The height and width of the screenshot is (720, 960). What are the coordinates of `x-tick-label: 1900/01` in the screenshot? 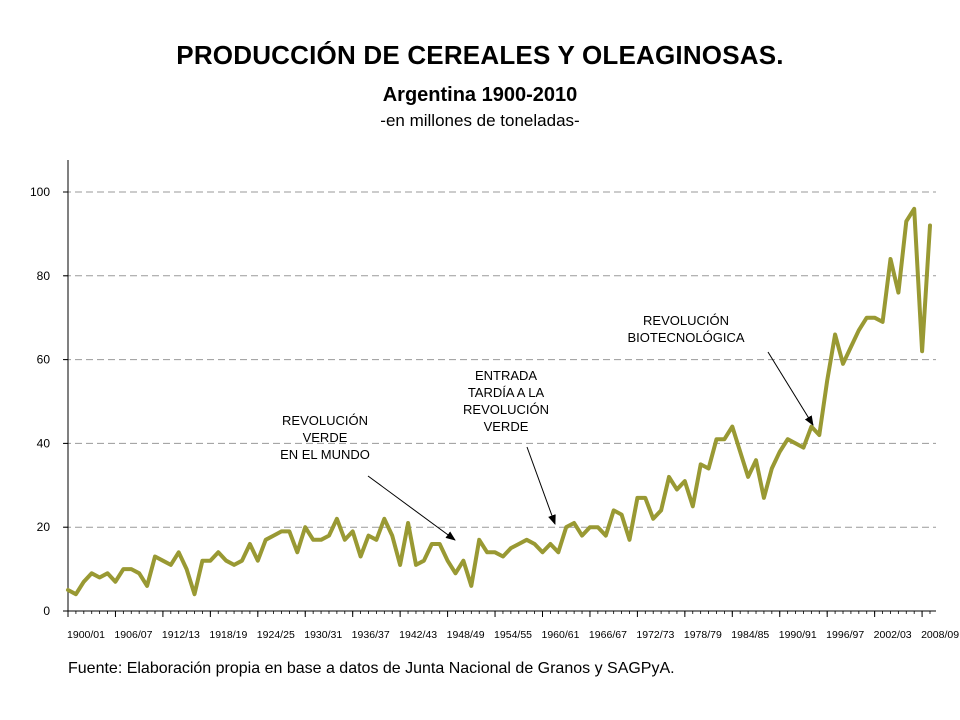 It's located at (86, 635).